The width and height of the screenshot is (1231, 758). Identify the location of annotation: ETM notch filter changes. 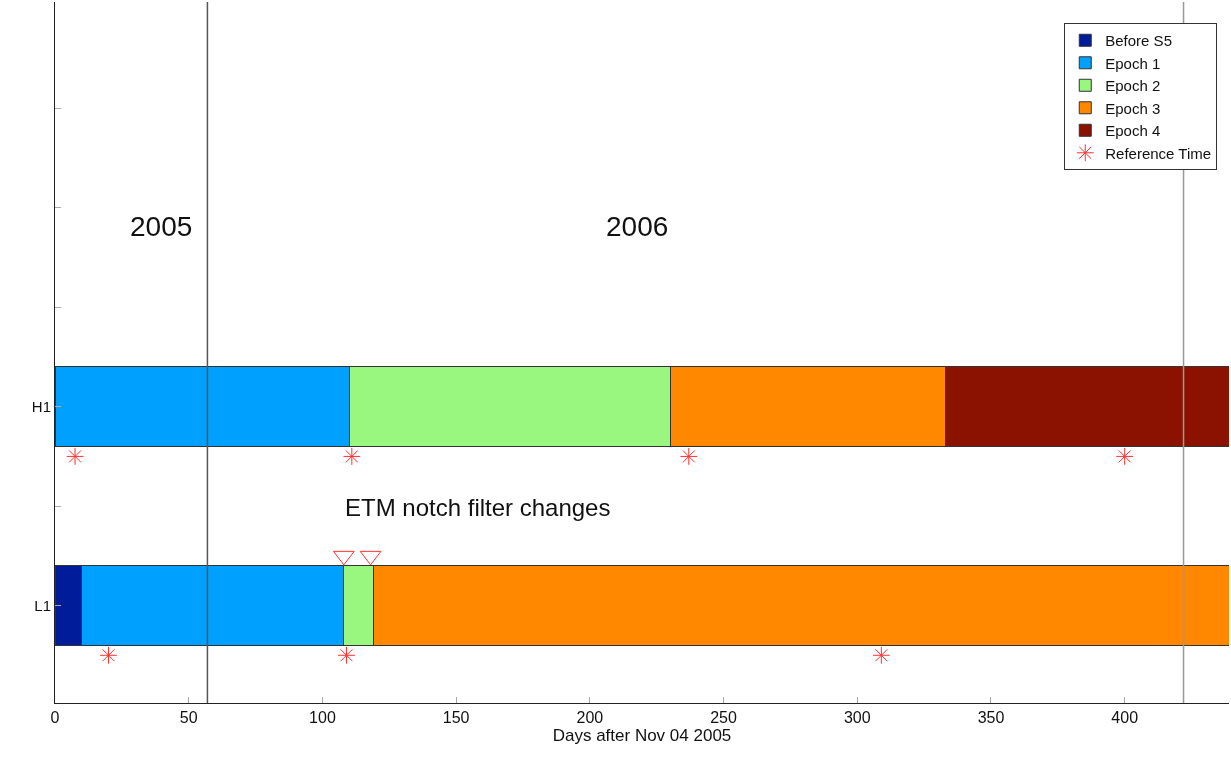
(478, 507).